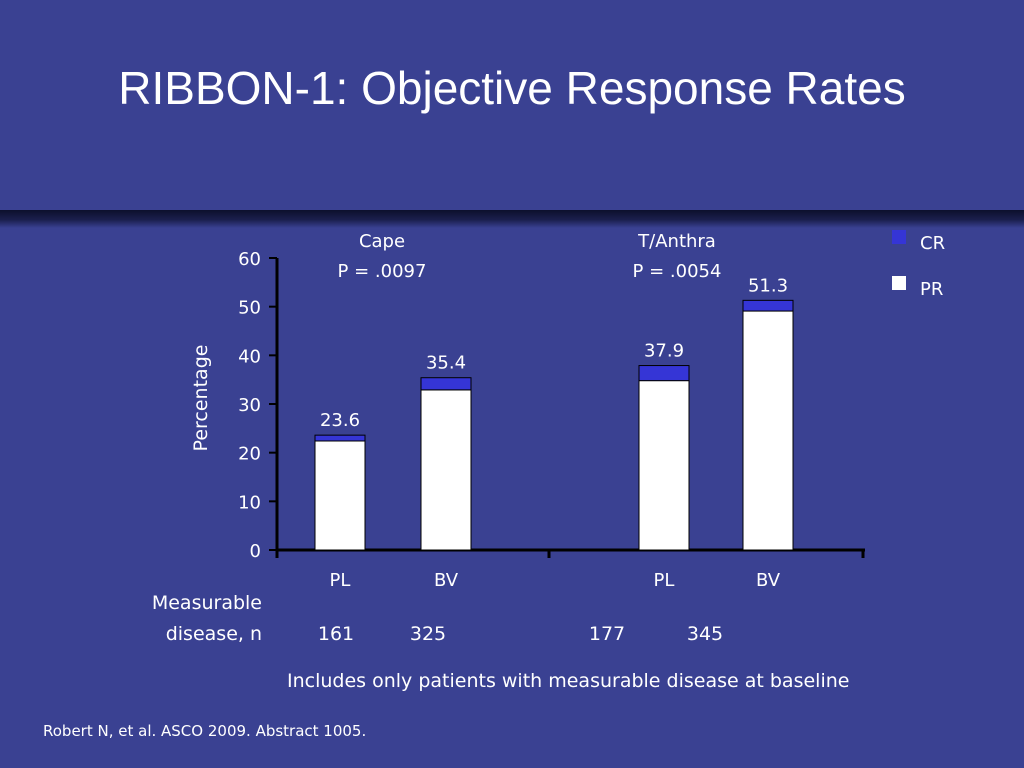 The height and width of the screenshot is (768, 1024). I want to click on y-tick-label: 10, so click(249, 502).